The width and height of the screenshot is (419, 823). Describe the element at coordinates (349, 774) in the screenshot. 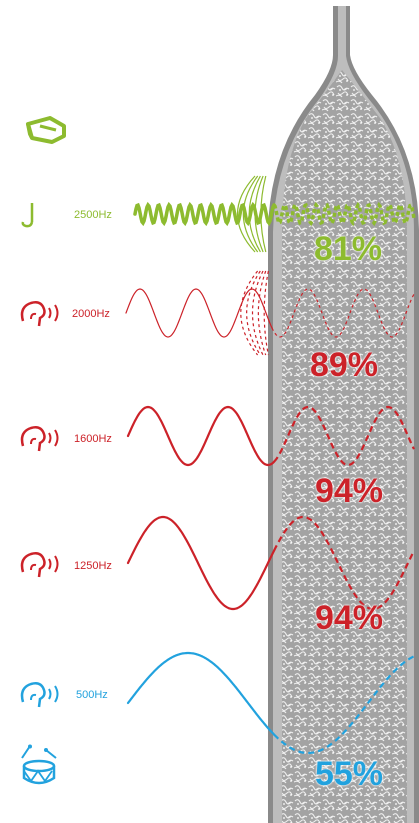

I see `attenuation-500: 55%` at that location.